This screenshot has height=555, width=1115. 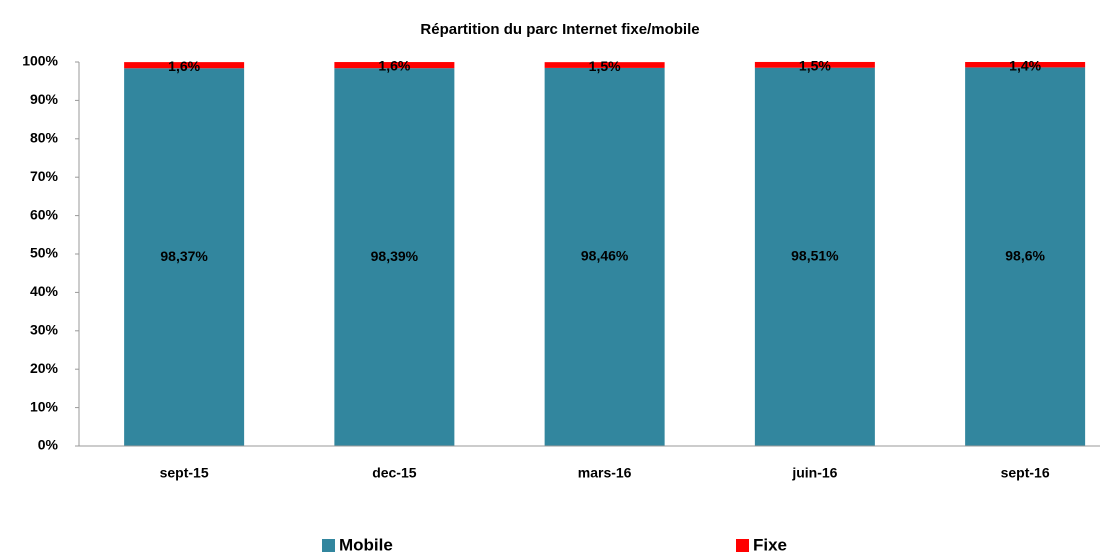 I want to click on y-tick-label: 40%, so click(x=44, y=291).